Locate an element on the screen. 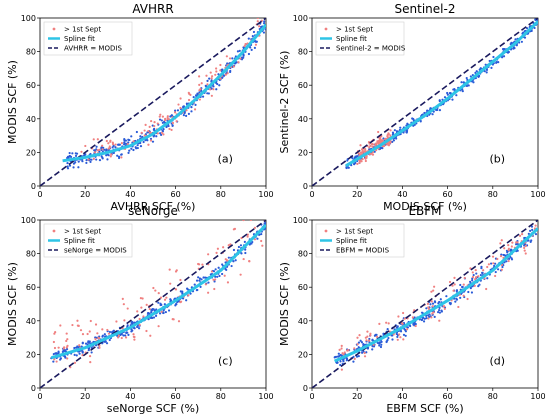  y-tick-label: 0 is located at coordinates (305, 388).